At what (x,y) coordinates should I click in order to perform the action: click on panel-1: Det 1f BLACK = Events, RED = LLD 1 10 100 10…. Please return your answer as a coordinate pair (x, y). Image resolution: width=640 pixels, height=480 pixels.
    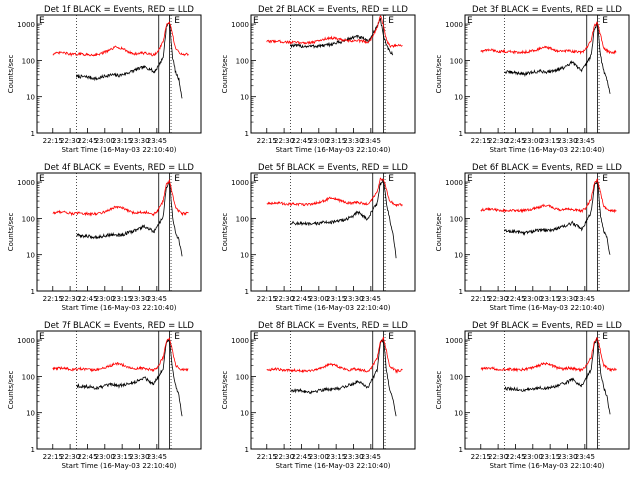
    Looking at the image, I should click on (104, 79).